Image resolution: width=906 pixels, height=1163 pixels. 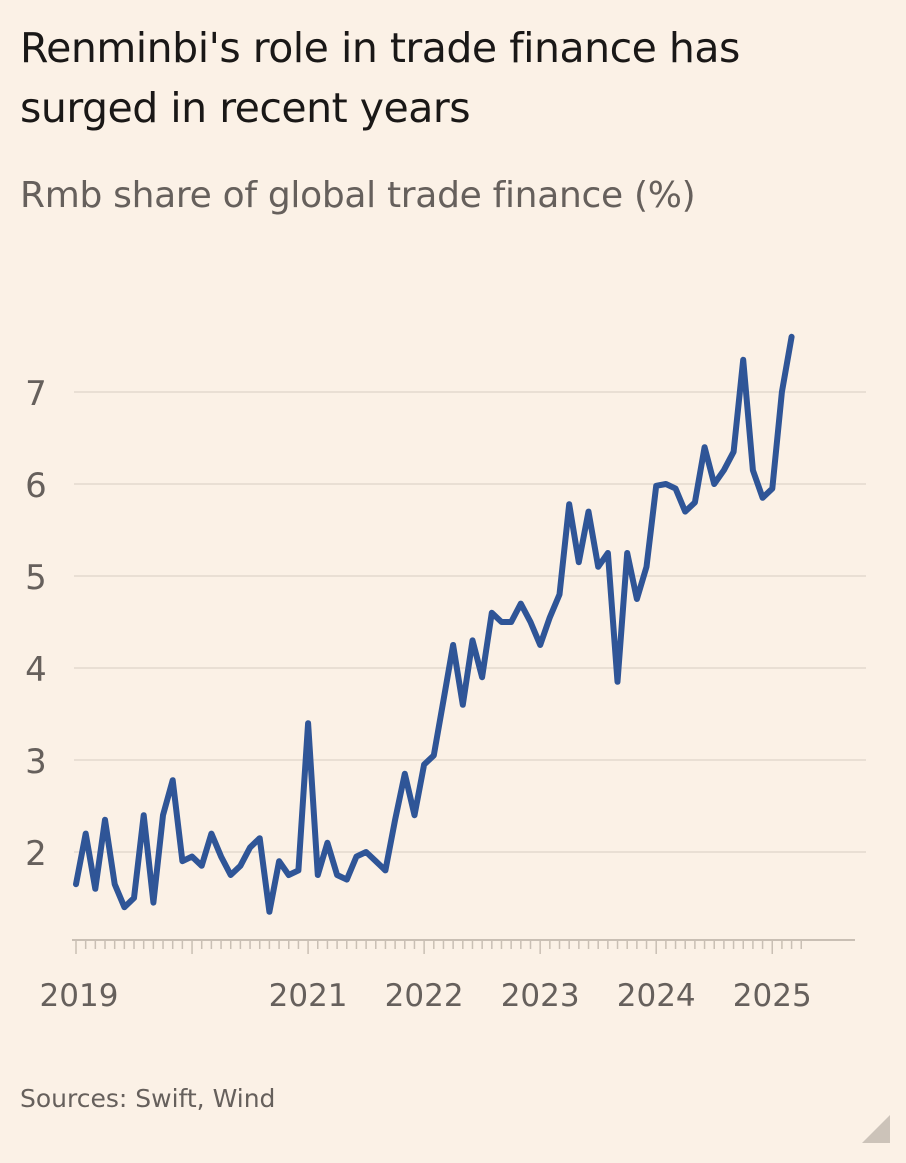 I want to click on y-axis: 2 3 4 5 6 7, so click(x=36, y=624).